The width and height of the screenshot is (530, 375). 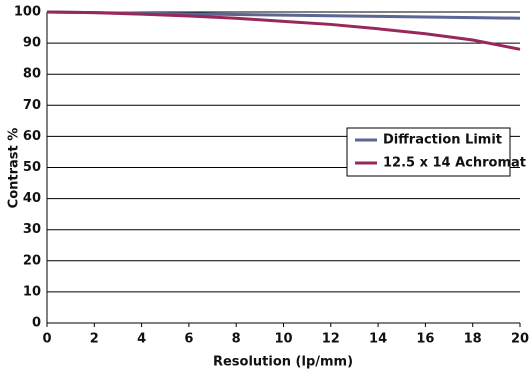 What do you see at coordinates (32, 105) in the screenshot?
I see `y-tick-label: 70` at bounding box center [32, 105].